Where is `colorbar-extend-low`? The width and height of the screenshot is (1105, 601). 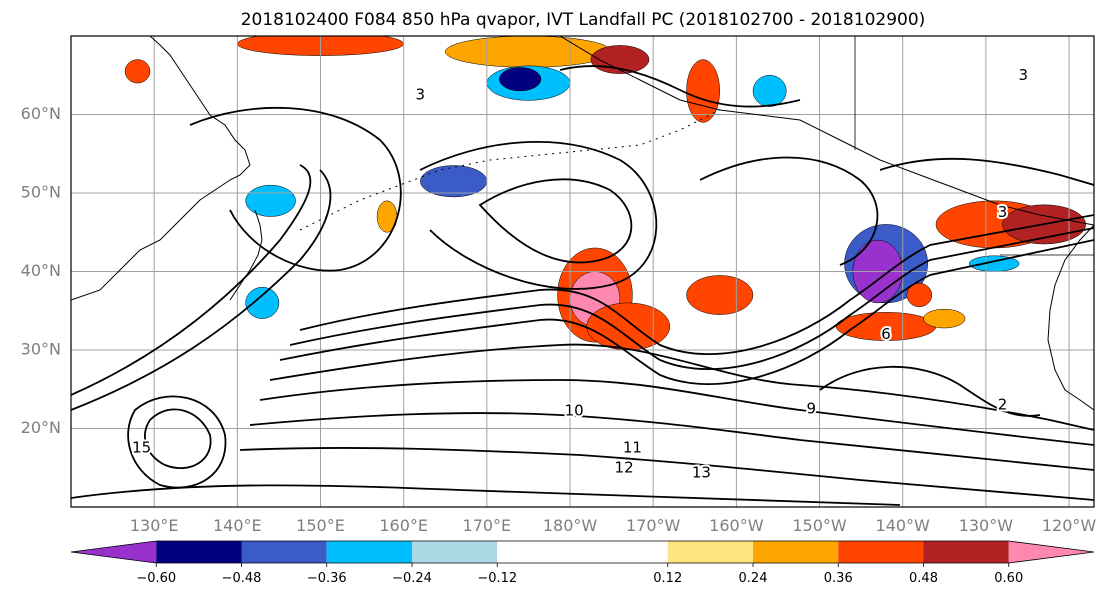
colorbar-extend-low is located at coordinates (114, 552).